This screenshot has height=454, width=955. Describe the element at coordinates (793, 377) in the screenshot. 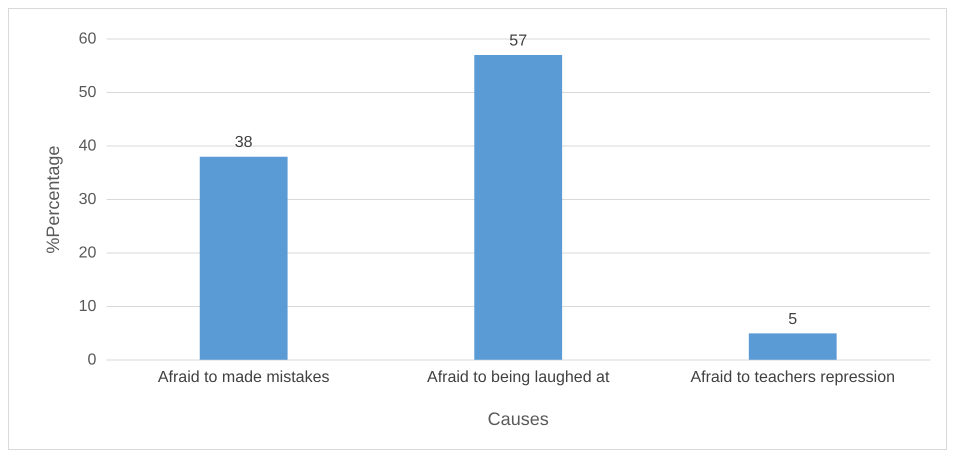

I see `x-tick-label: Afraid to teachers repression` at that location.